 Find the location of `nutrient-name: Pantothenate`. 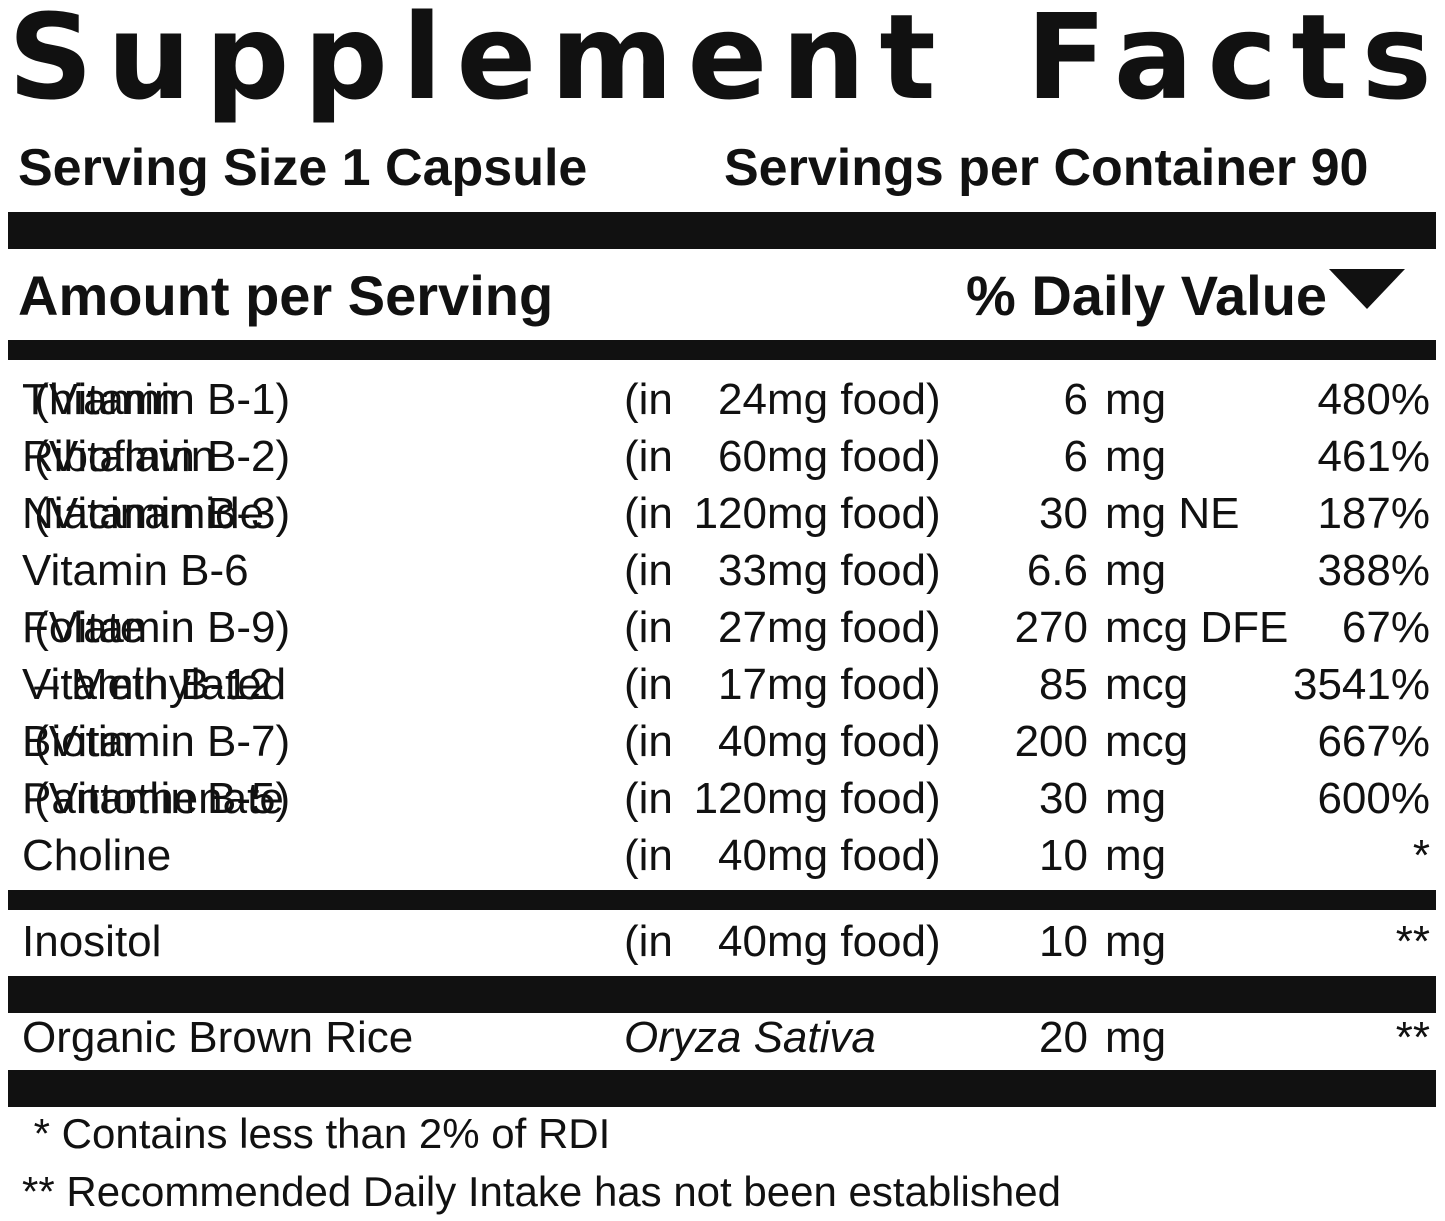

nutrient-name: Pantothenate is located at coordinates (153, 798).